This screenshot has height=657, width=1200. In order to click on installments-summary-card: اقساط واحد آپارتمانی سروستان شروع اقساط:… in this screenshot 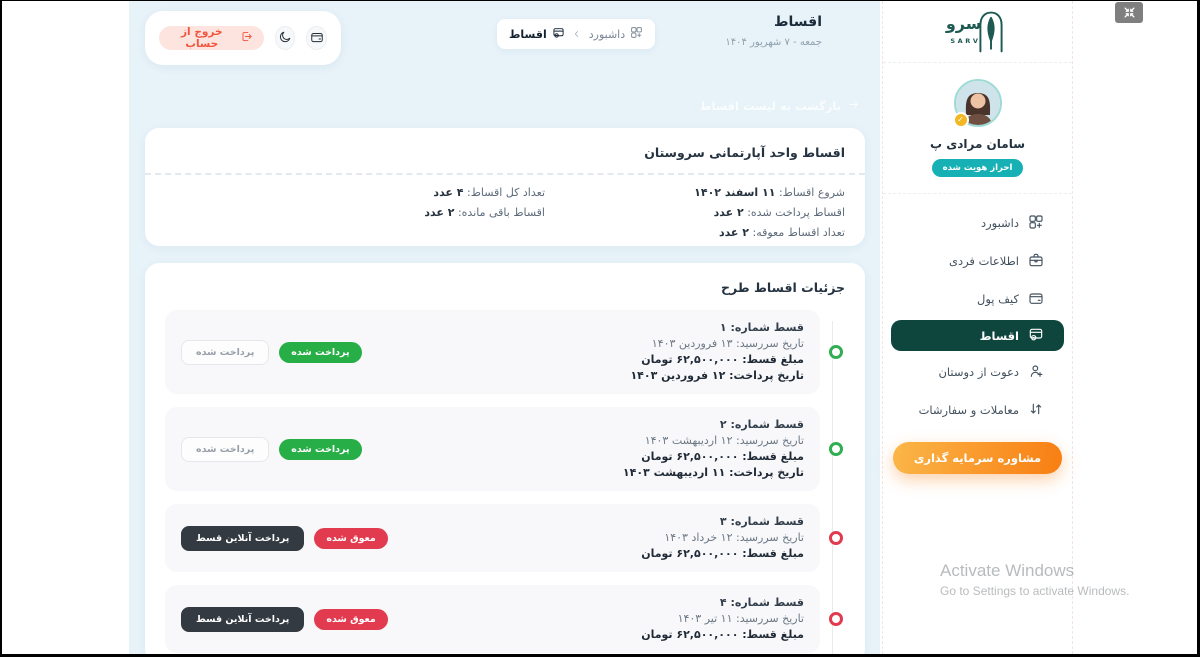, I will do `click(505, 187)`.